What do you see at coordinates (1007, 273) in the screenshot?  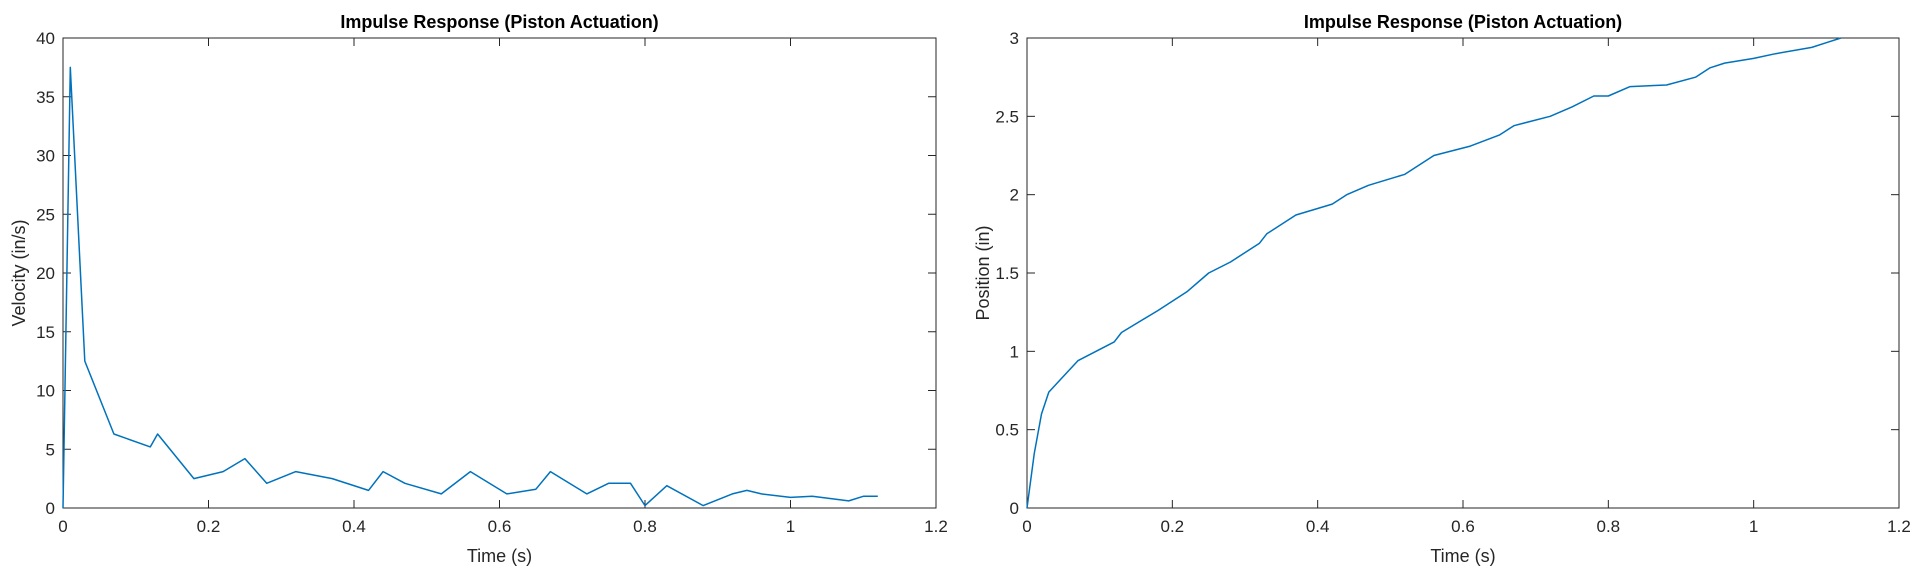 I see `position-y-tick-label: 1.5` at bounding box center [1007, 273].